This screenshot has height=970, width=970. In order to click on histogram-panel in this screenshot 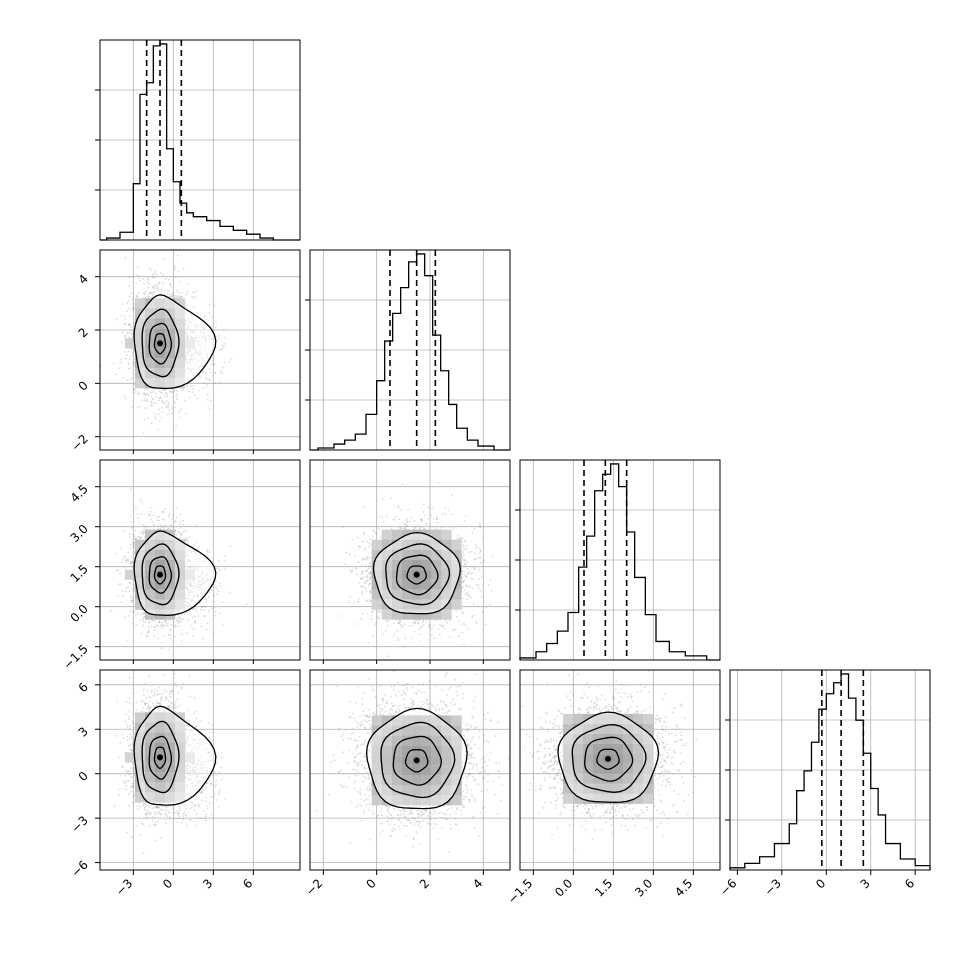, I will do `click(408, 350)`.